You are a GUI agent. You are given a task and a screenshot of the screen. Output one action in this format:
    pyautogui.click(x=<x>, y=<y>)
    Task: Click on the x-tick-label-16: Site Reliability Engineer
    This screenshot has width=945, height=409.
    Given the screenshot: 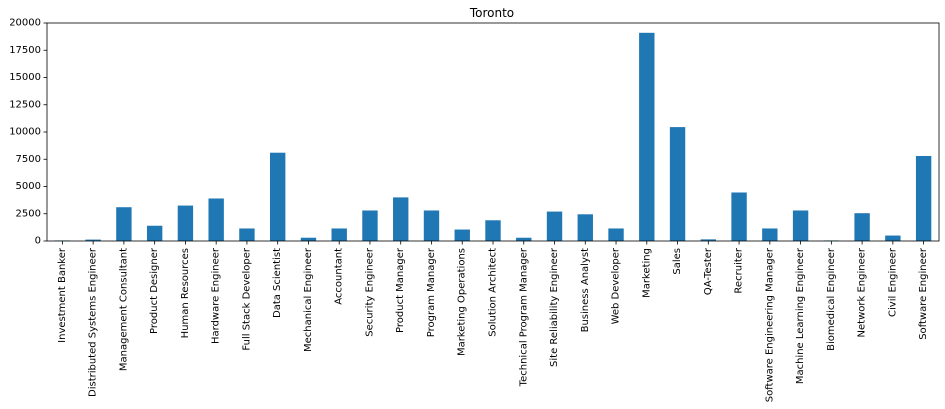 What is the action you would take?
    pyautogui.click(x=554, y=307)
    